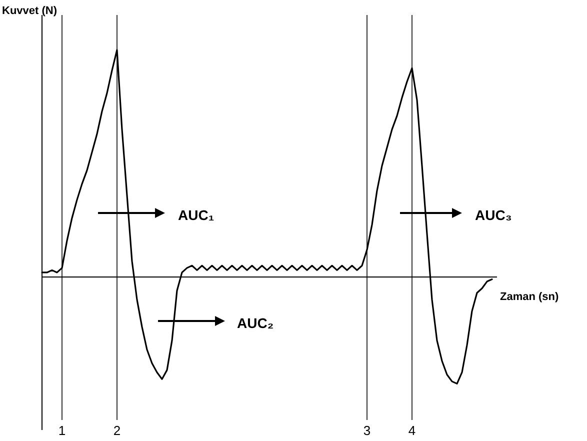  What do you see at coordinates (367, 430) in the screenshot?
I see `x-tick-label: 3` at bounding box center [367, 430].